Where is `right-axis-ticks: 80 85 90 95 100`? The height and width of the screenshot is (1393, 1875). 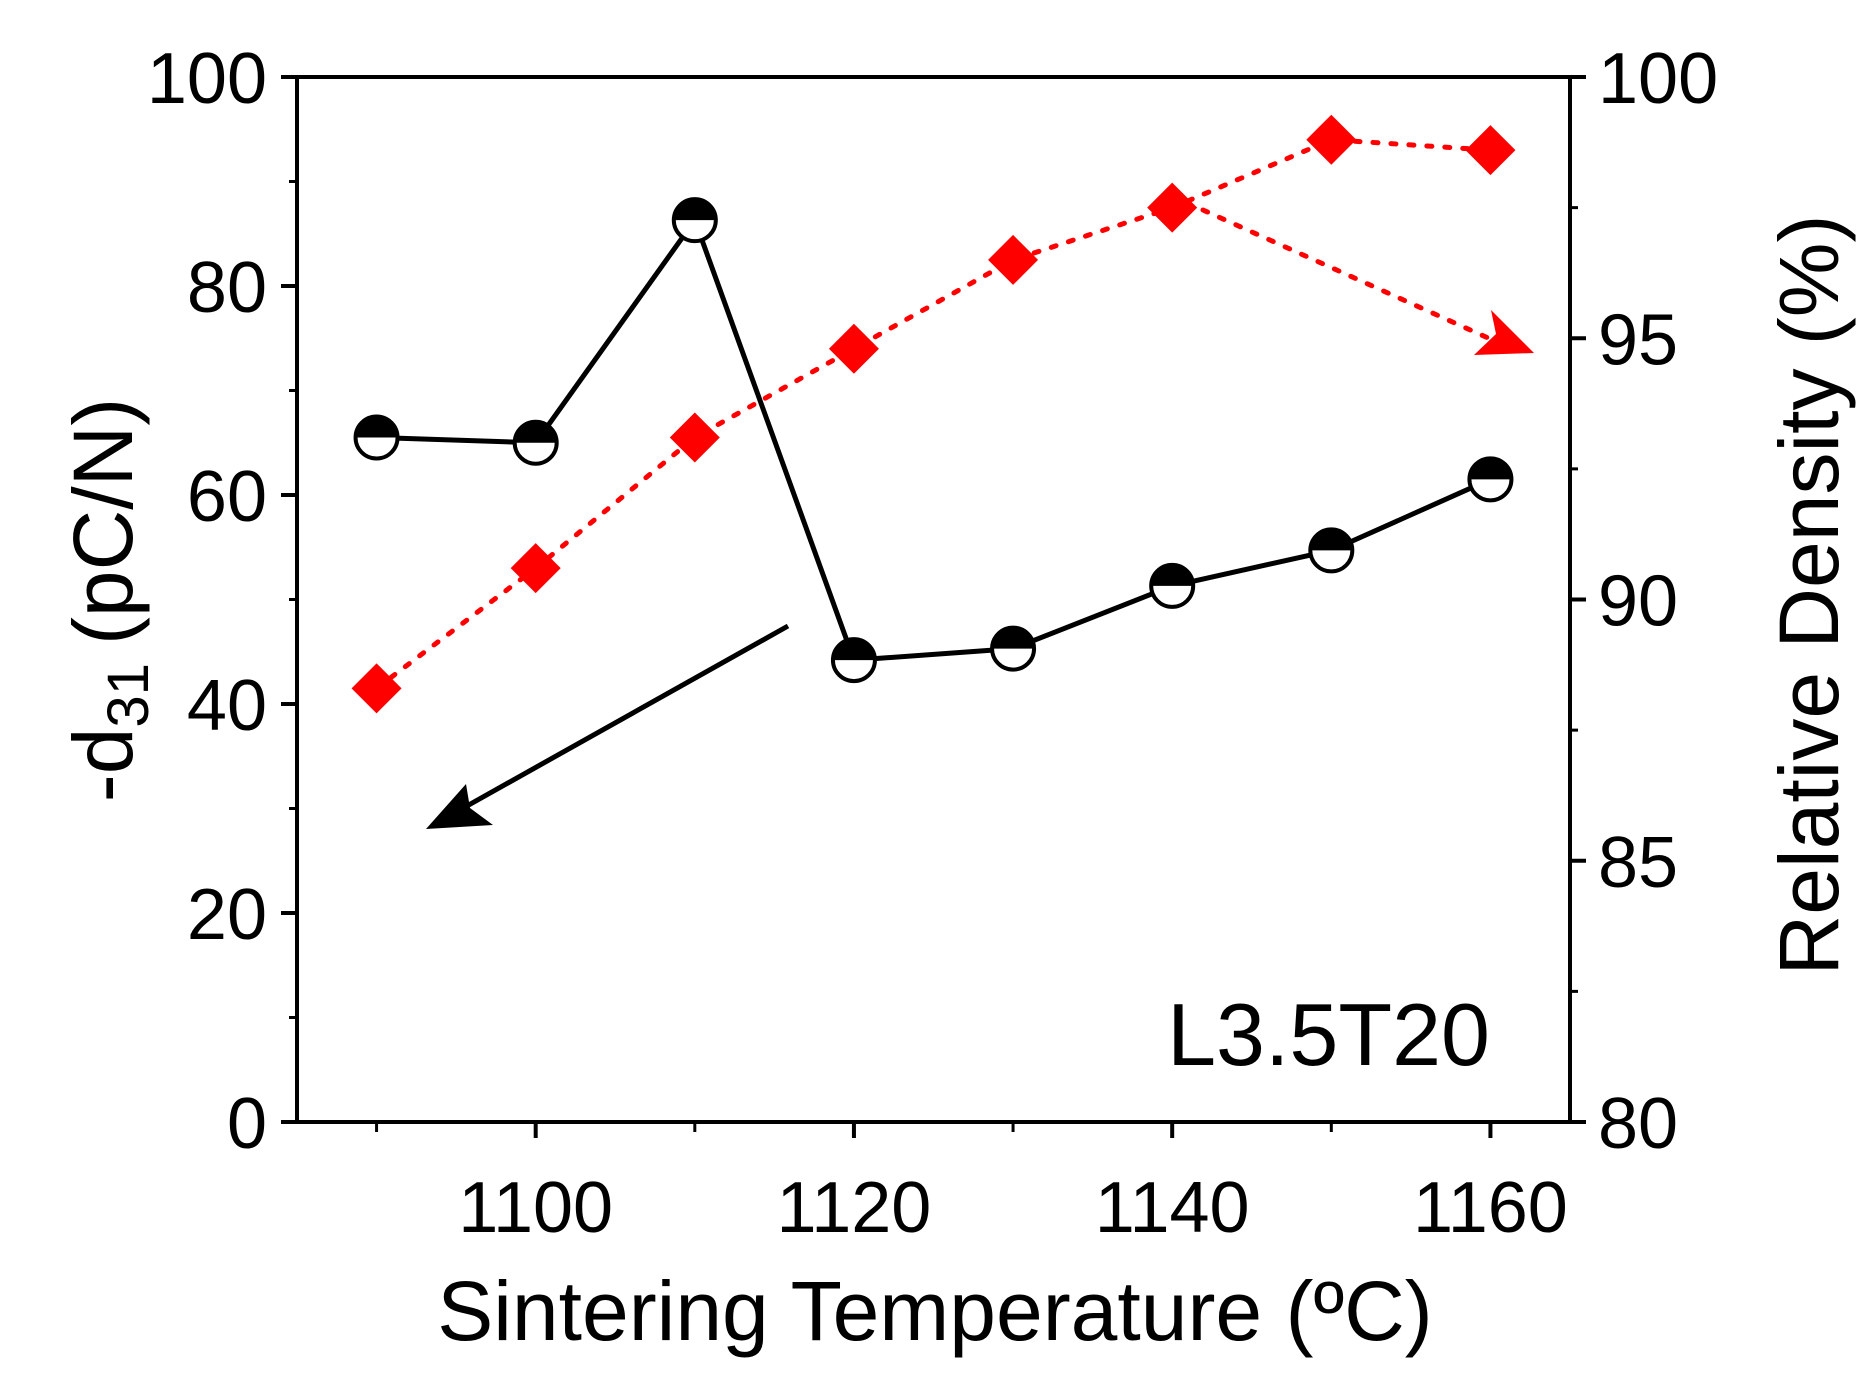 right-axis-ticks: 80 85 90 95 100 is located at coordinates (1644, 601).